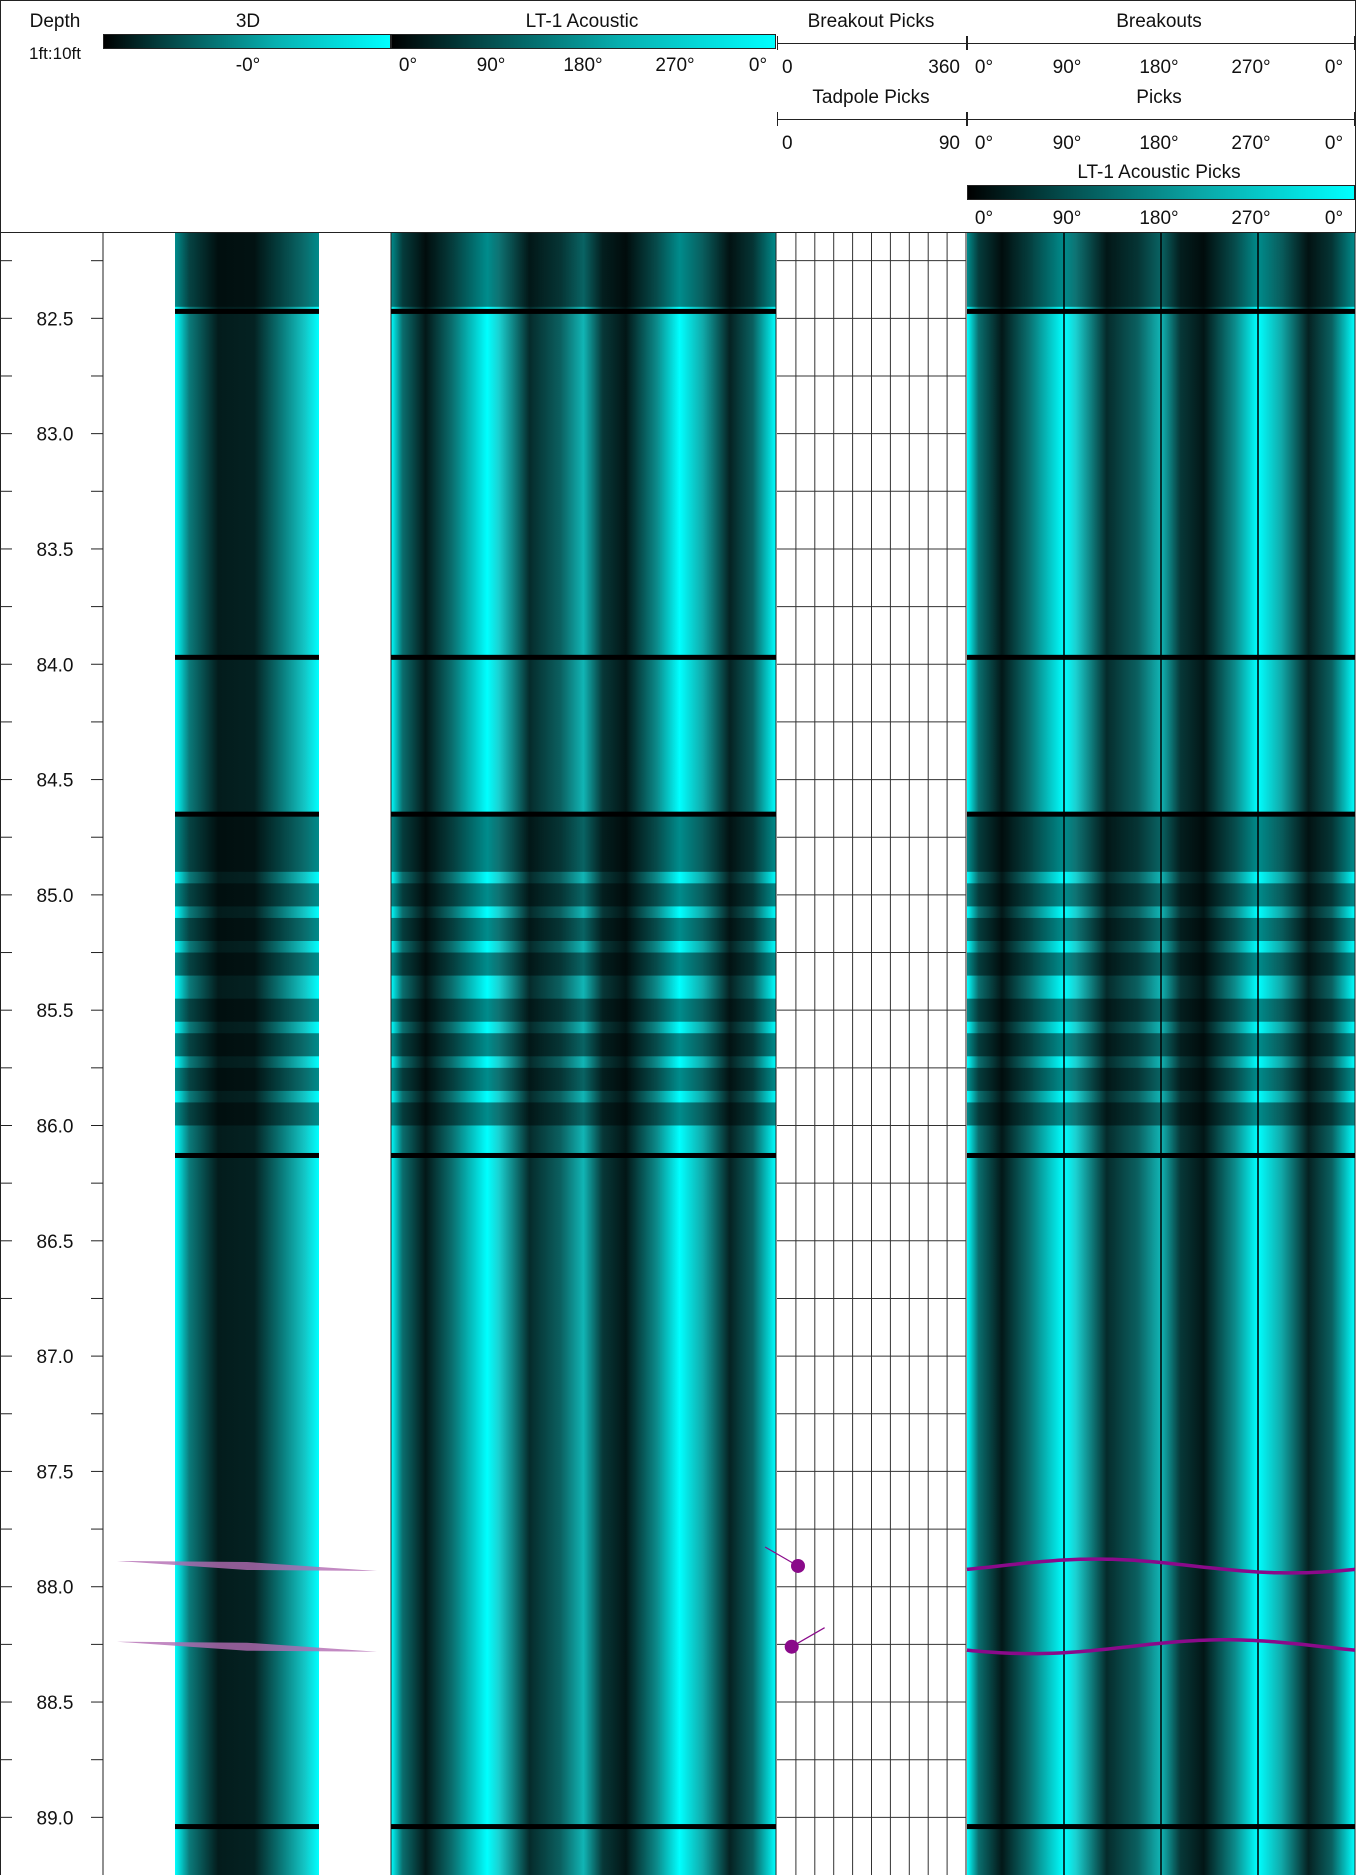 The height and width of the screenshot is (1875, 1356). I want to click on depth-tick-label: 85.0, so click(55, 896).